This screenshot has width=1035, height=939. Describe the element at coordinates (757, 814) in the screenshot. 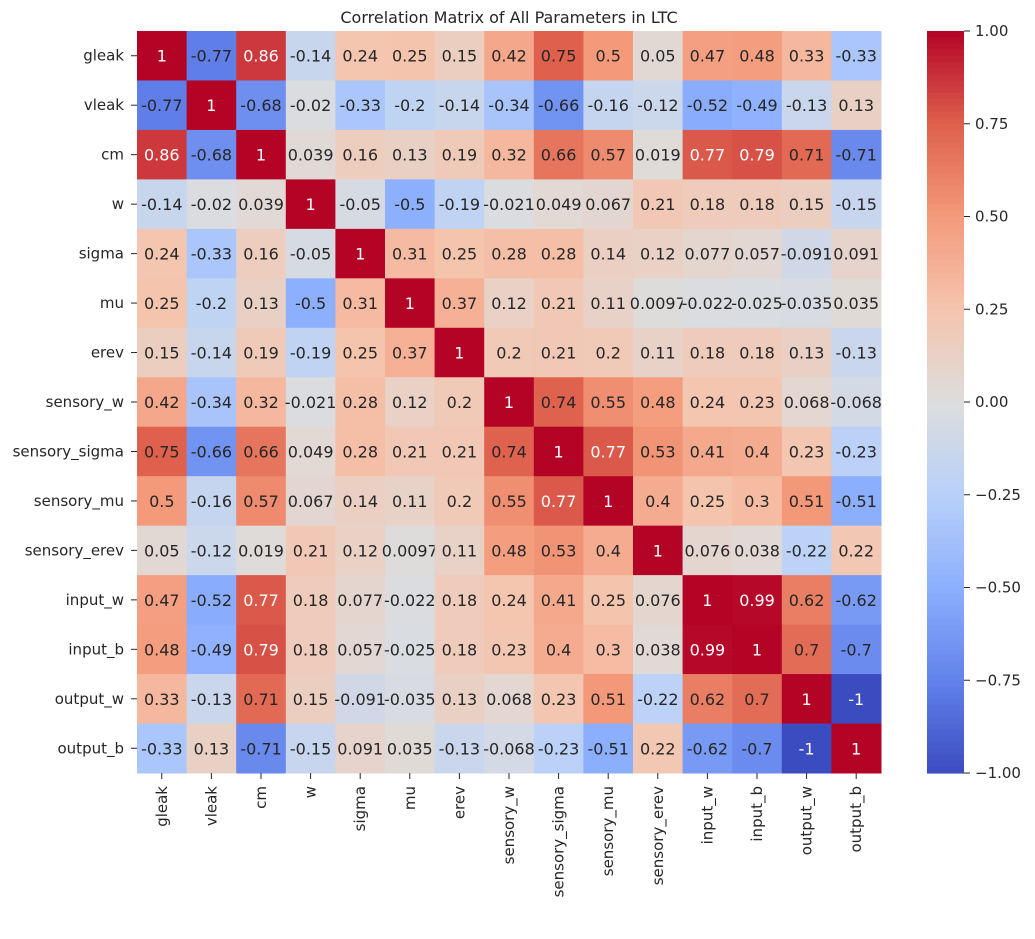

I see `x-tick-label: input_b` at that location.